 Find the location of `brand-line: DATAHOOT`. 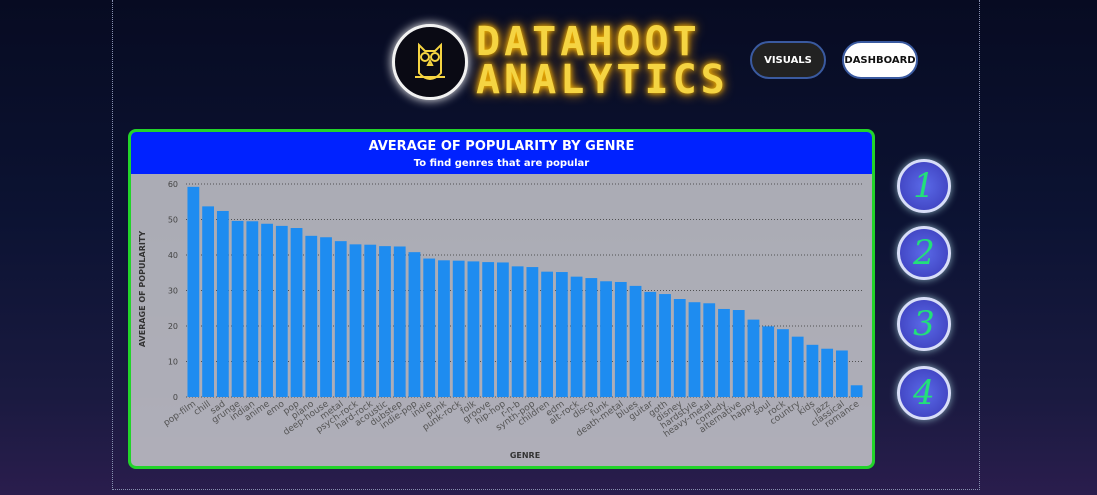

brand-line: DATAHOOT is located at coordinates (588, 42).